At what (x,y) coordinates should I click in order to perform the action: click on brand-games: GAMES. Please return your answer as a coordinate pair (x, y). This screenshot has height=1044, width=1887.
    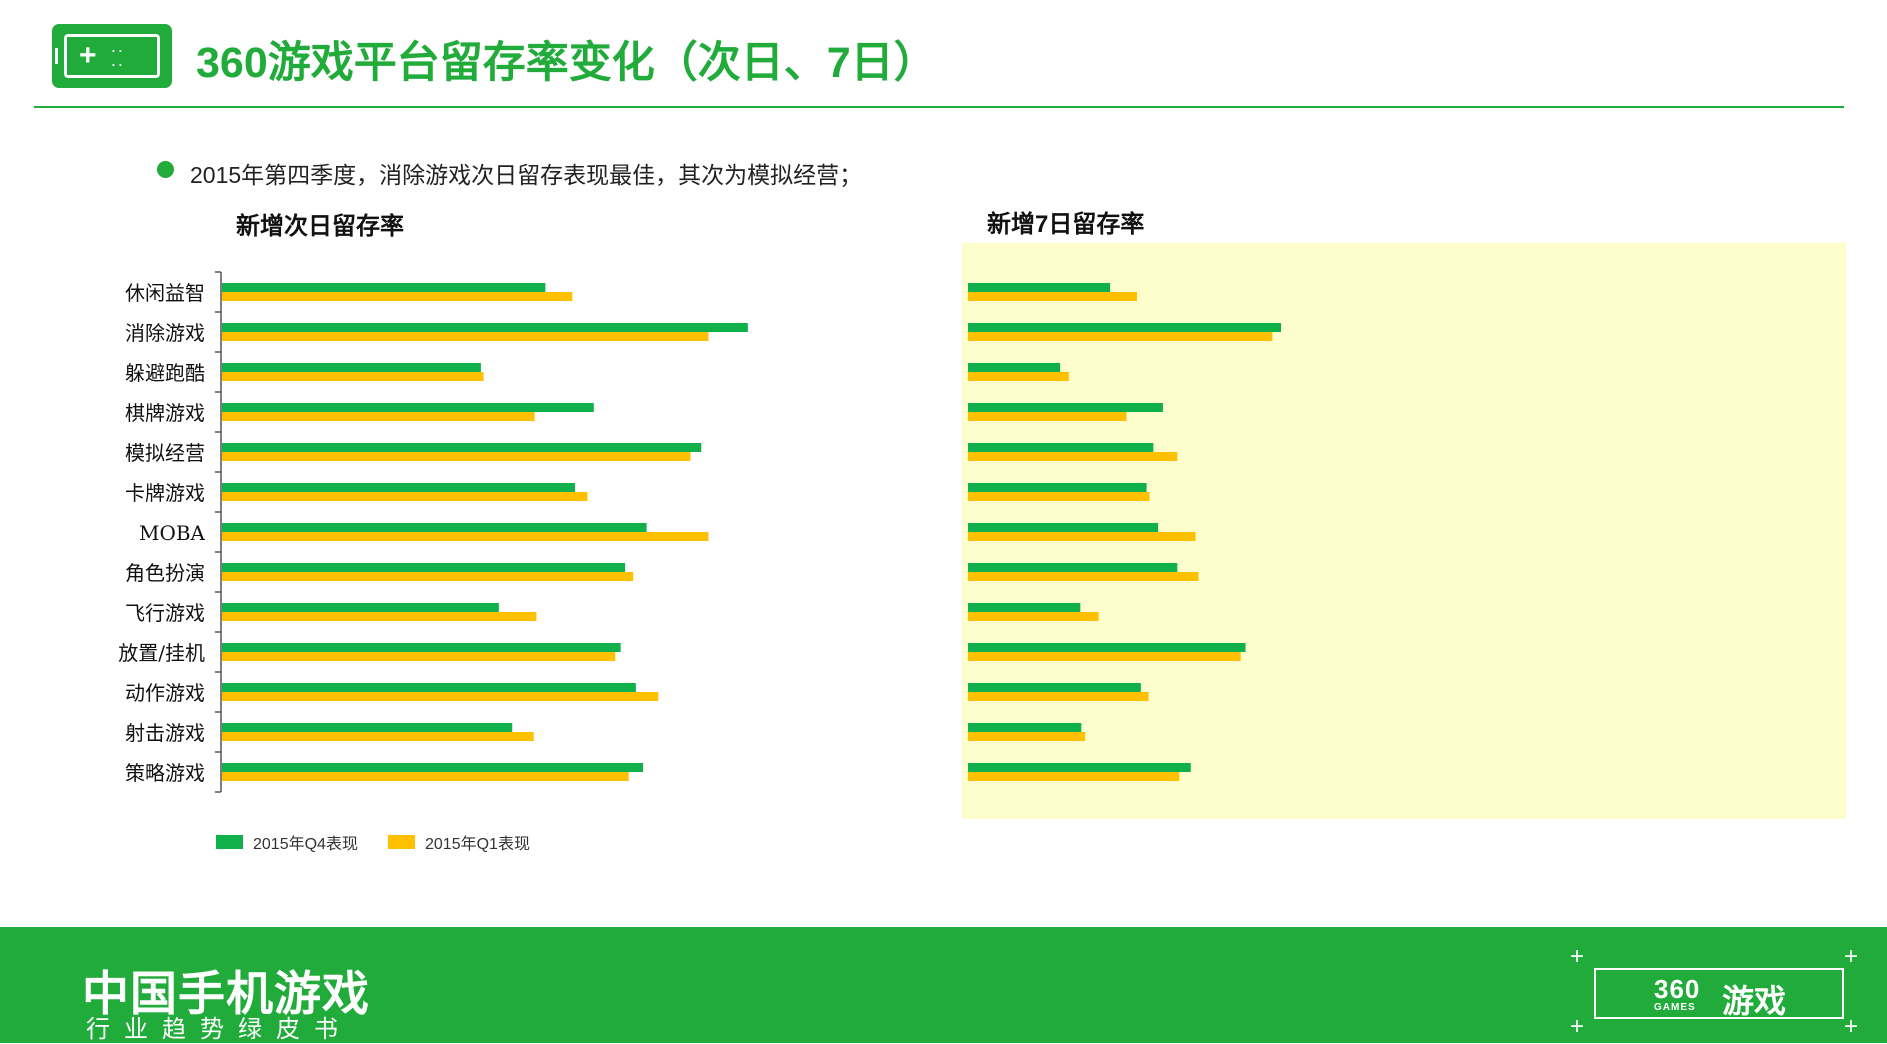
    Looking at the image, I should click on (1675, 1007).